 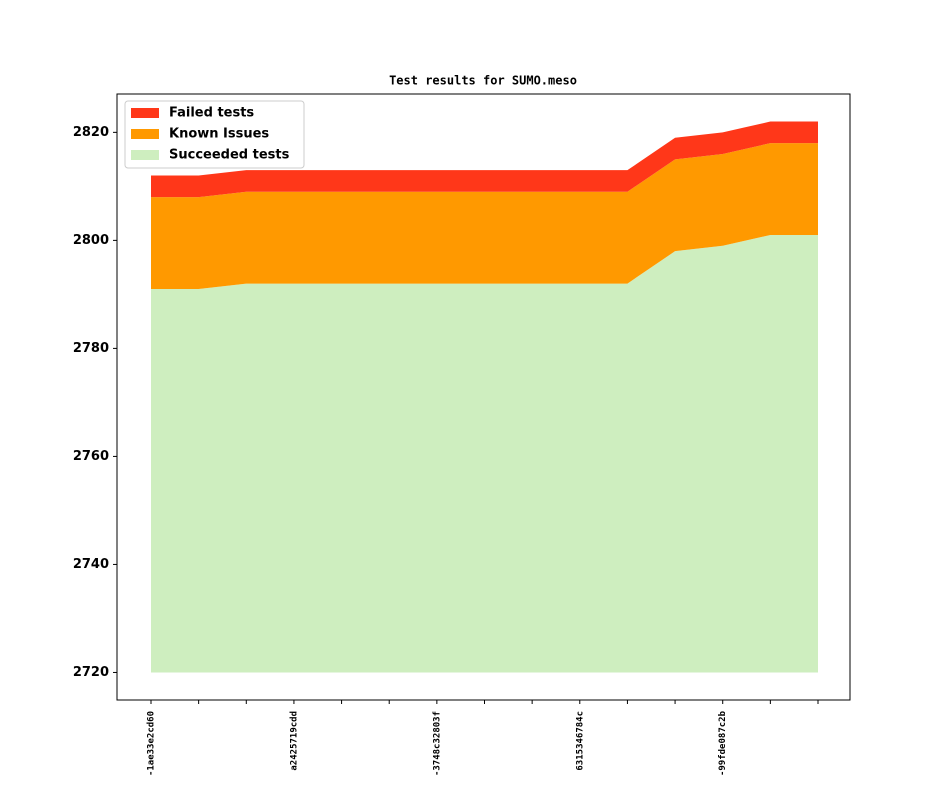 I want to click on y-tick-label: 2800, so click(x=91, y=240).